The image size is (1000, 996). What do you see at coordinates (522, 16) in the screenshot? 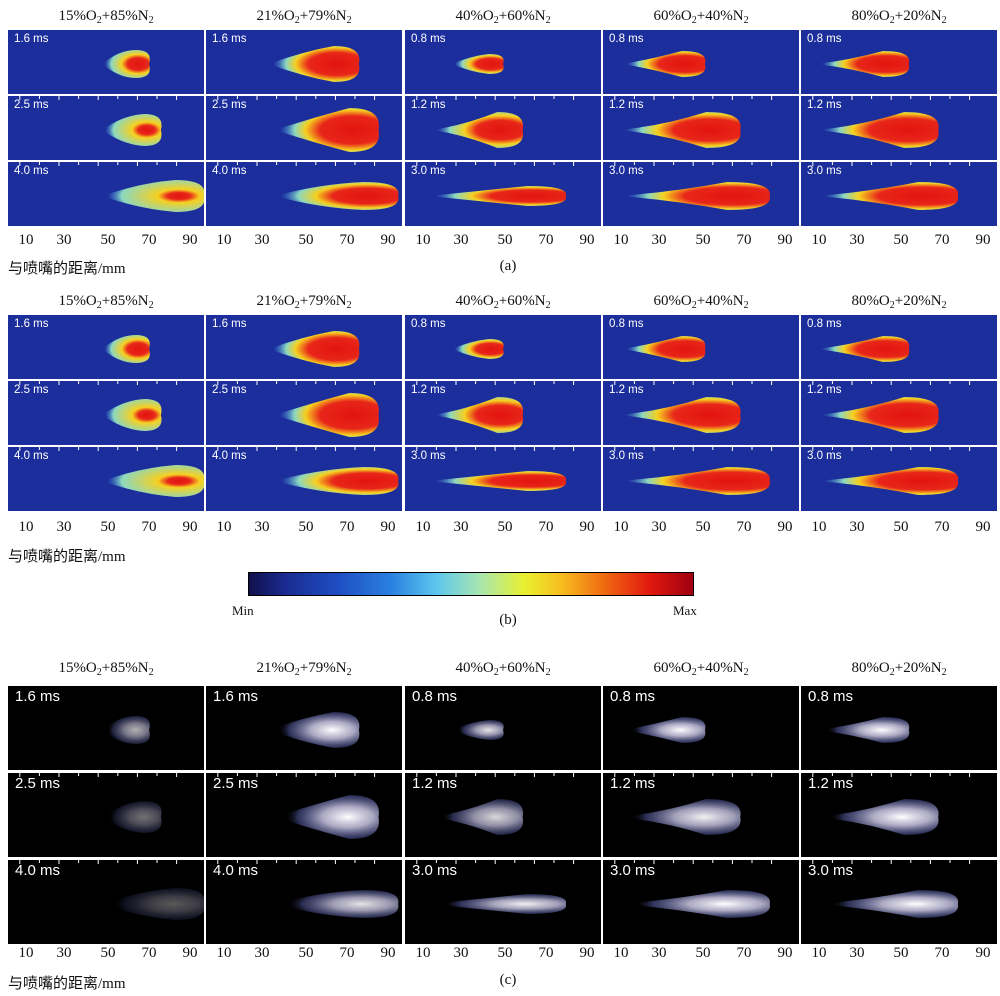
I see `header-text: +60%N` at bounding box center [522, 16].